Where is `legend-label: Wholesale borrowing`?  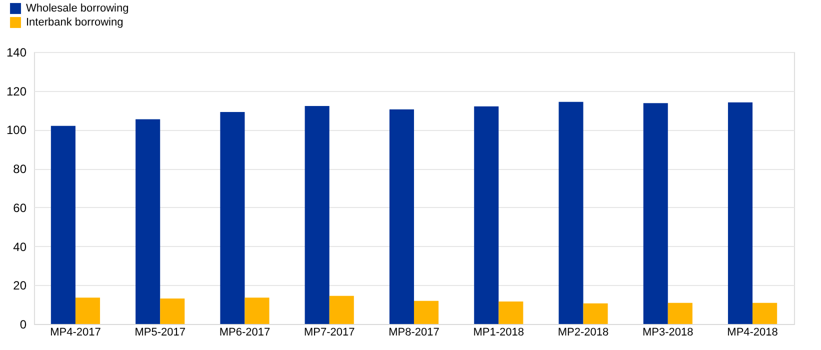
legend-label: Wholesale borrowing is located at coordinates (77, 8).